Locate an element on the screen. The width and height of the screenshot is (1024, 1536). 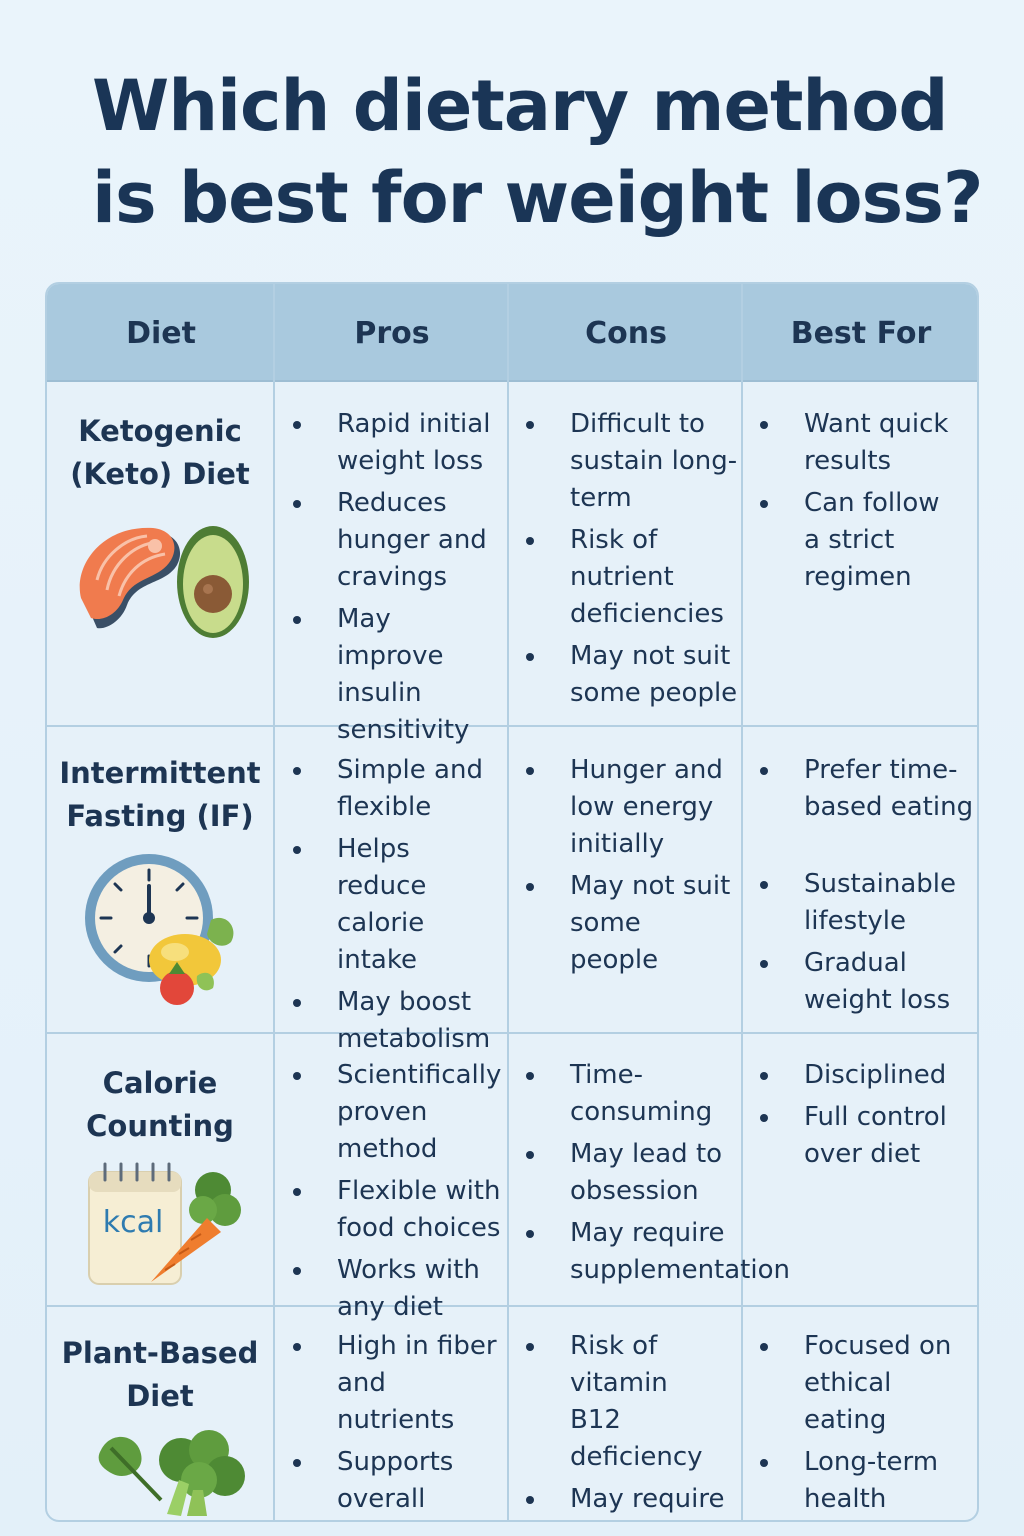
item-line: Want quick is located at coordinates (876, 424).